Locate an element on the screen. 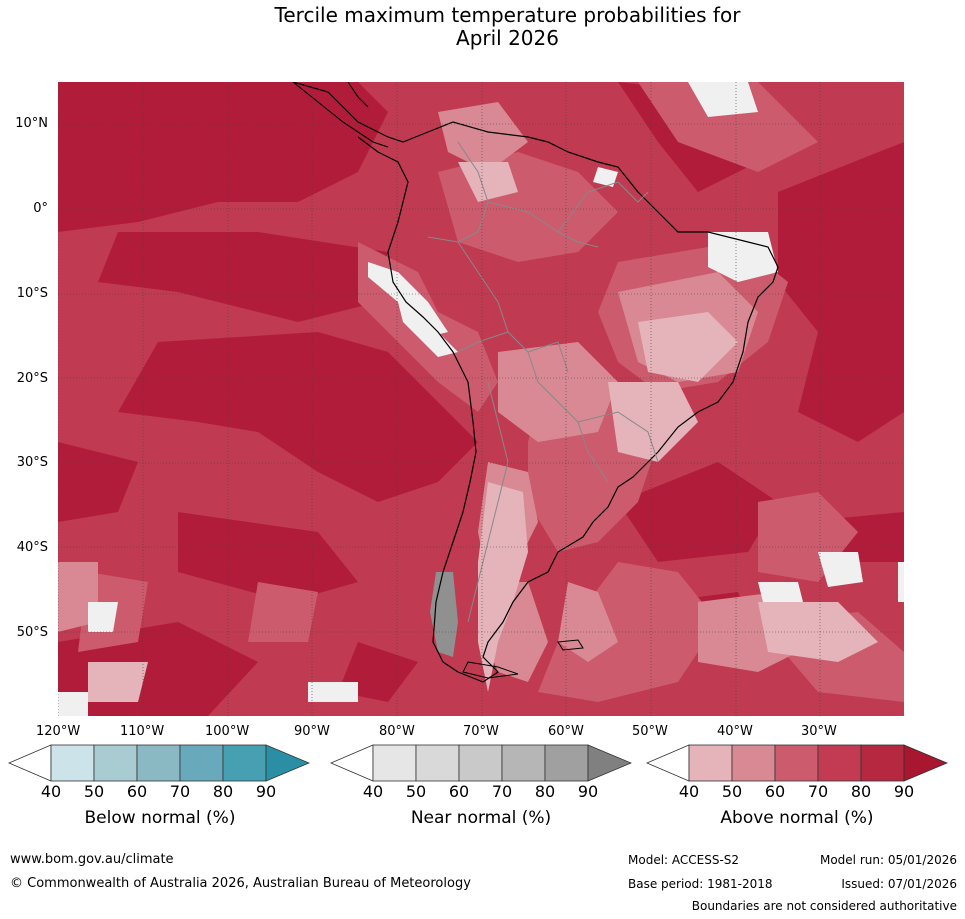  above-tick-label: 60 is located at coordinates (775, 791).